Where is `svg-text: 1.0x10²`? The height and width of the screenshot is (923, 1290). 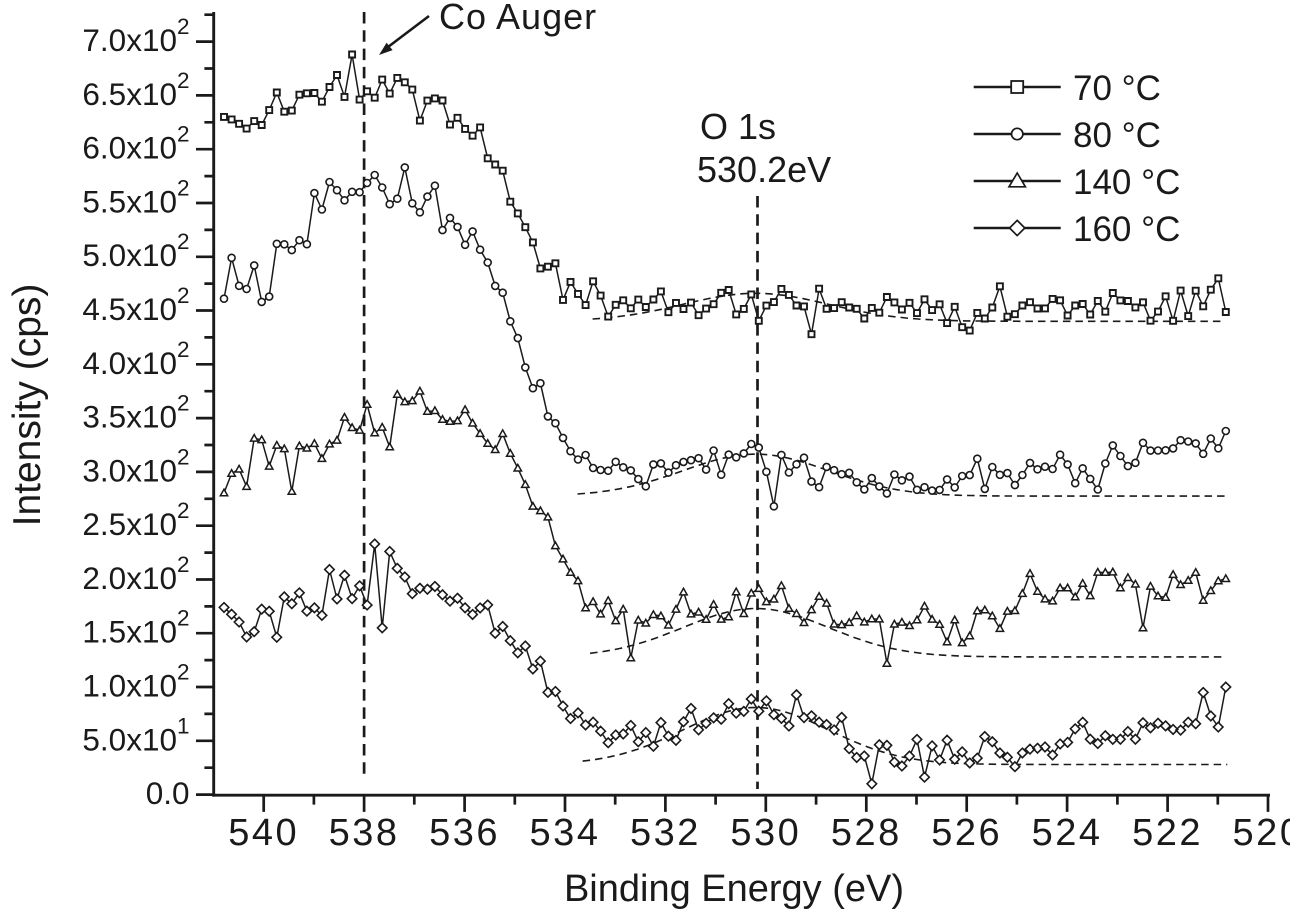 svg-text: 1.0x10² is located at coordinates (135, 682).